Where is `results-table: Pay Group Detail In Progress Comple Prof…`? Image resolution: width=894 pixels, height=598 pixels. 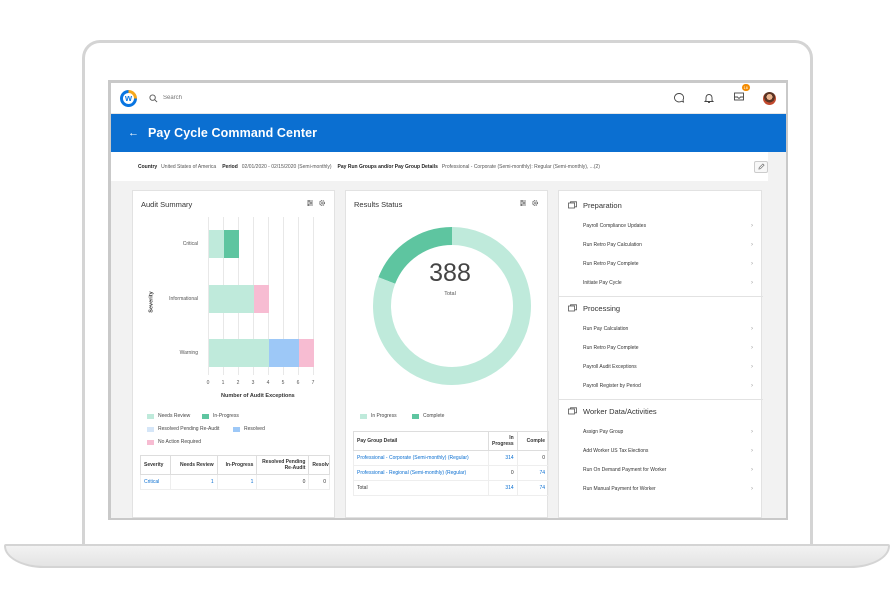 results-table: Pay Group Detail In Progress Comple Prof… is located at coordinates (451, 463).